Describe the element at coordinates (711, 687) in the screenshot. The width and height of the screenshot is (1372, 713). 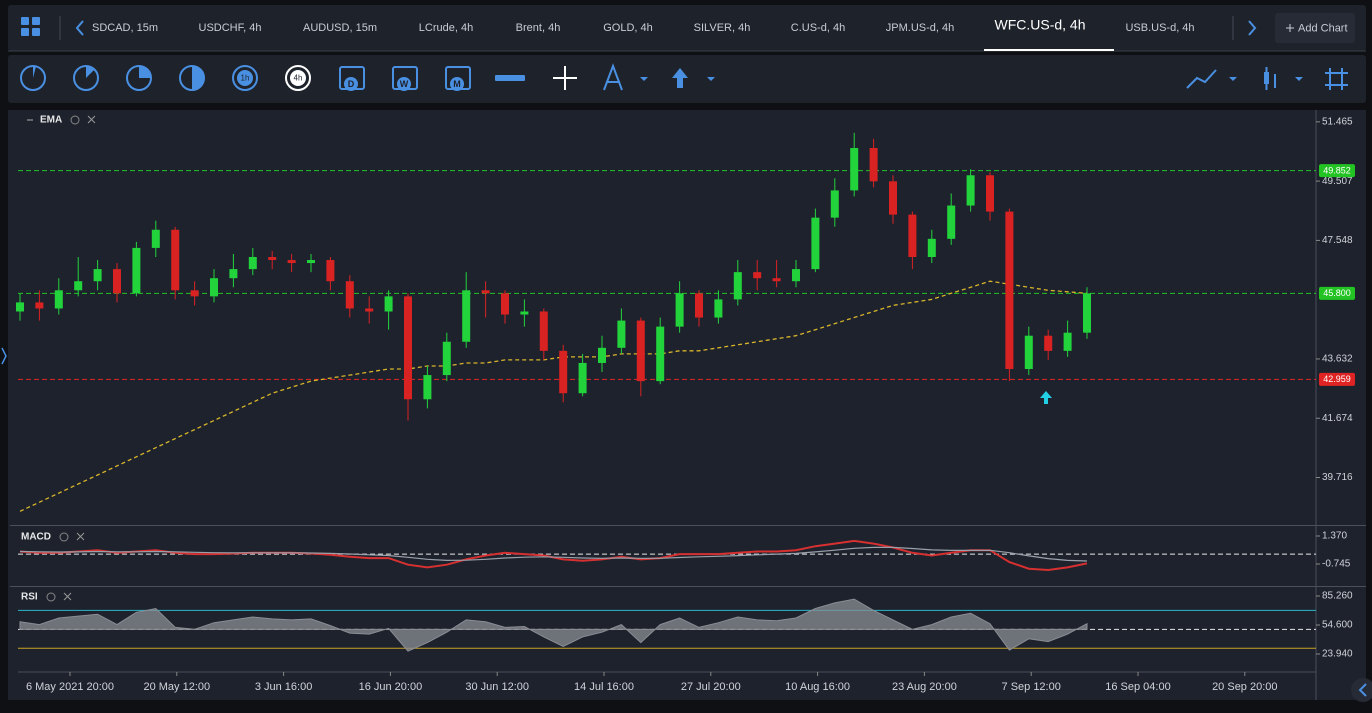
I see `x-tick-label: 27 Jul 20:00` at that location.